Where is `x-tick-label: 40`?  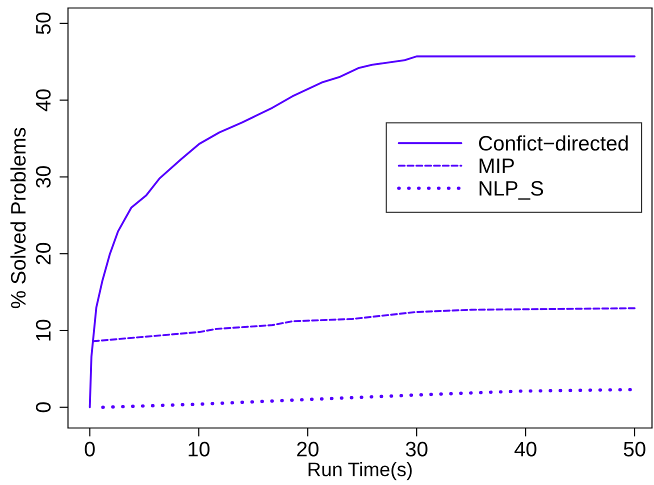 x-tick-label: 40 is located at coordinates (525, 449).